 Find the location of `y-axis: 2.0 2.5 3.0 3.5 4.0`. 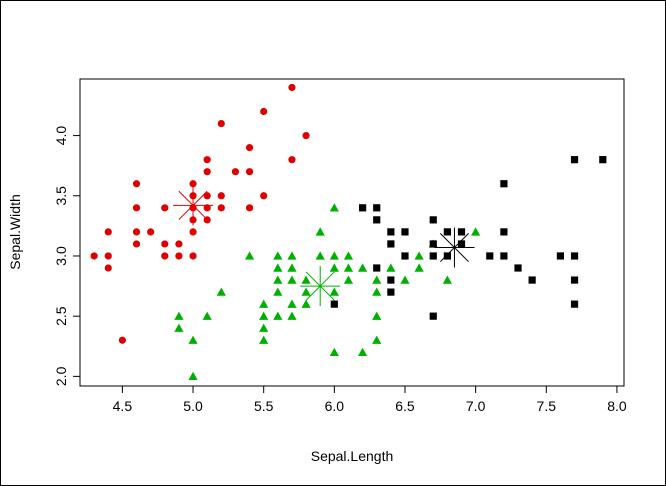

y-axis: 2.0 2.5 3.0 3.5 4.0 is located at coordinates (67, 256).